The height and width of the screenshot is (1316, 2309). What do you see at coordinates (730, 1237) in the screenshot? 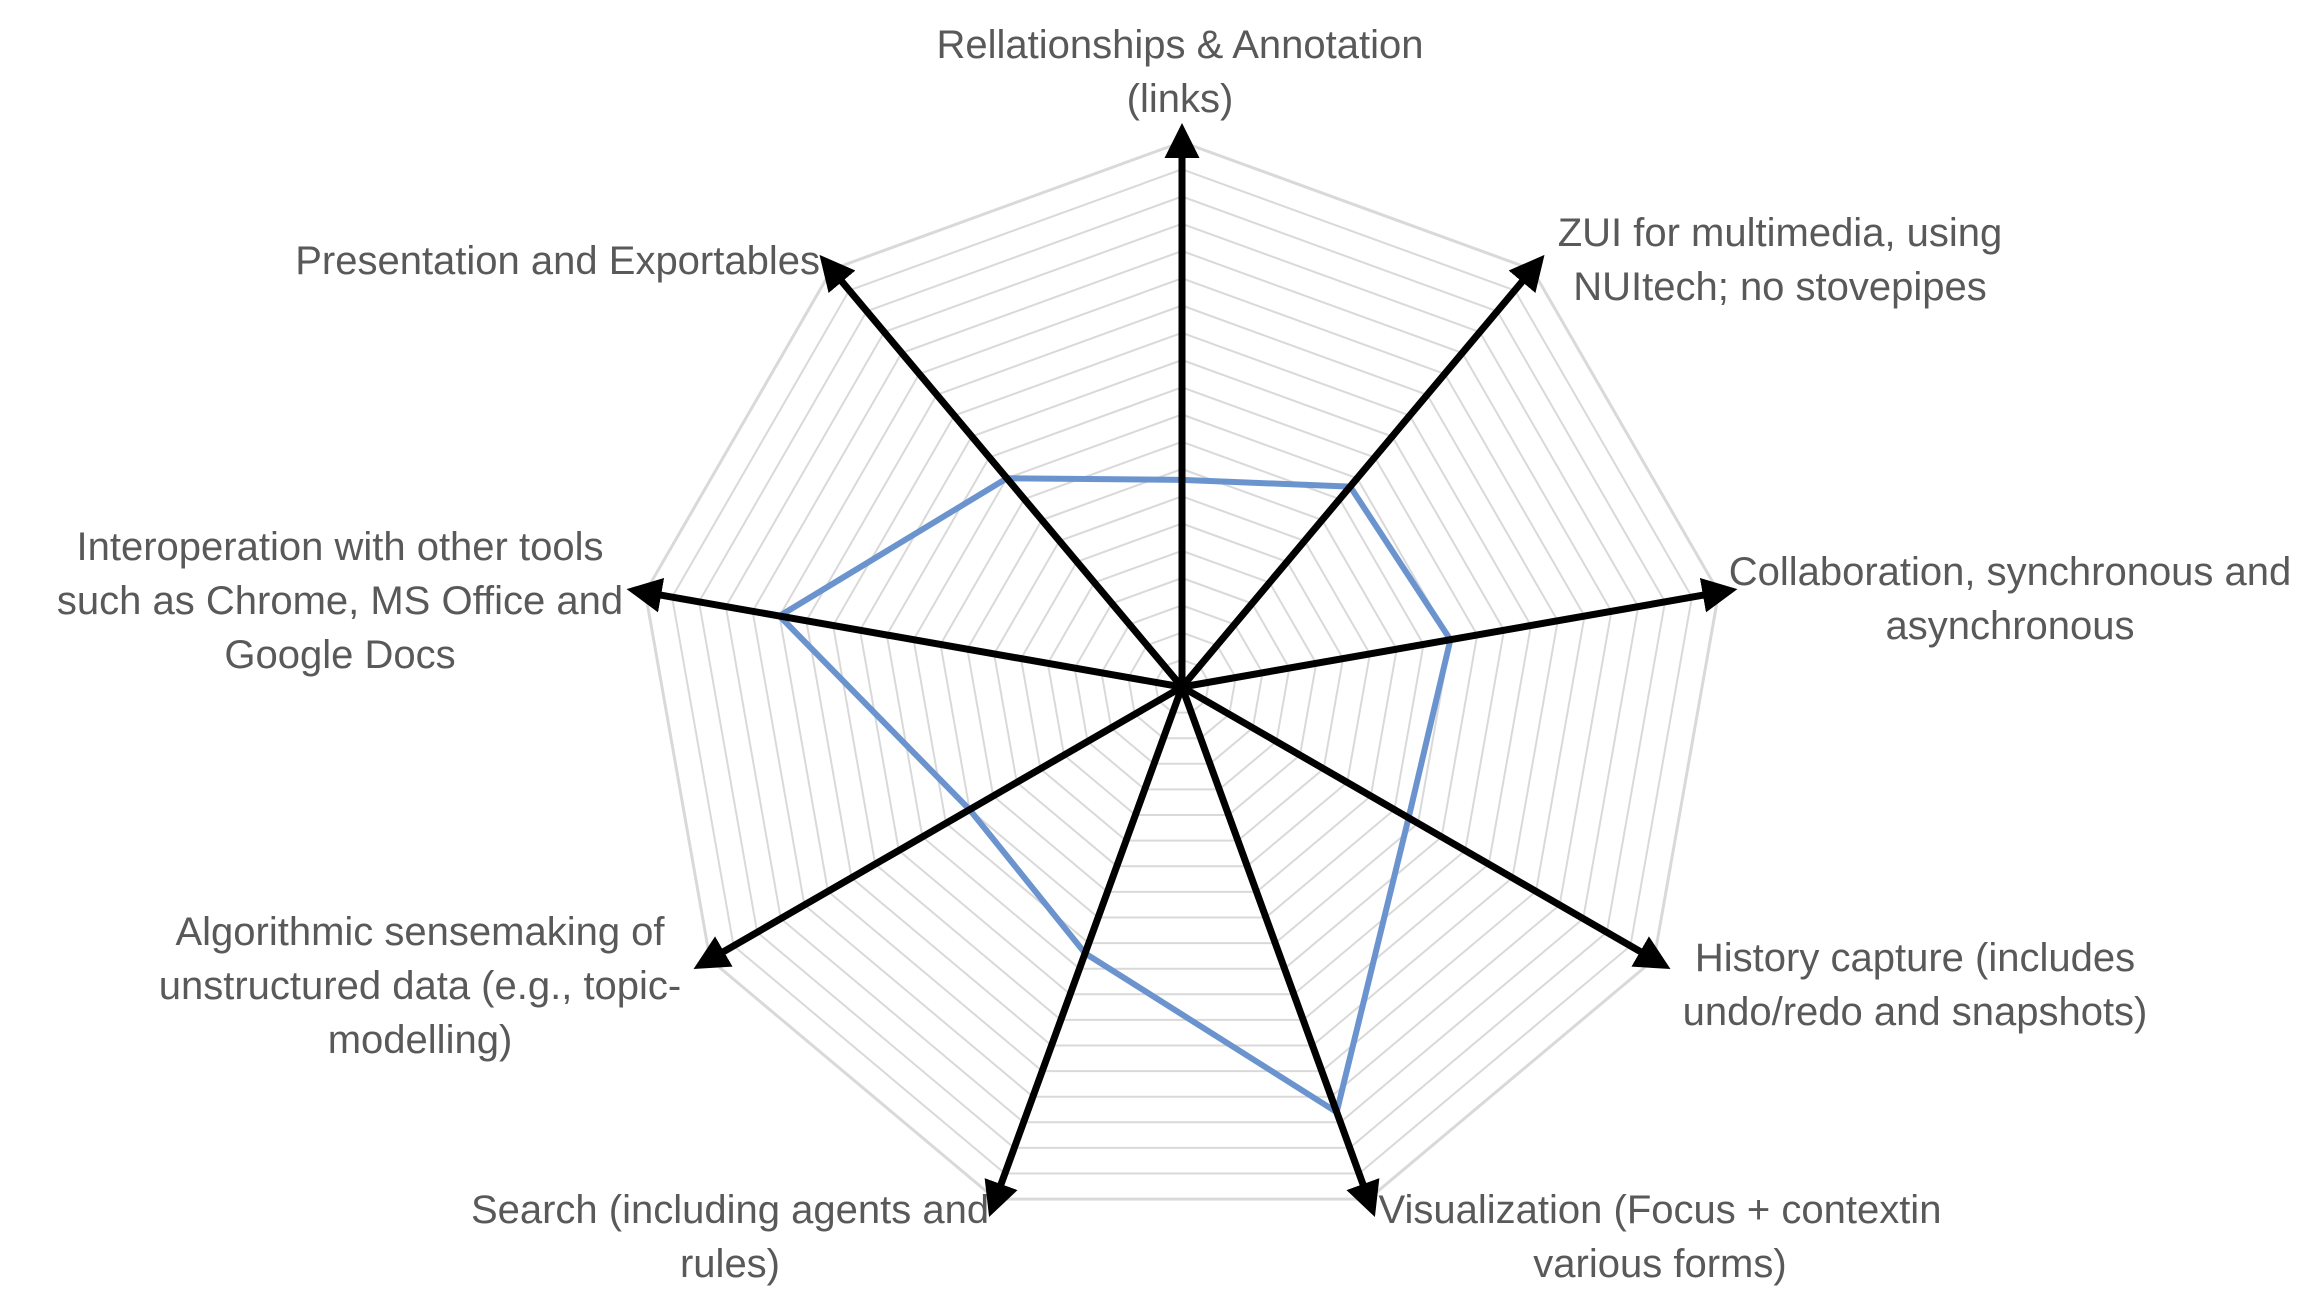
I see `axis-label-search: Search (including agents and rules)` at bounding box center [730, 1237].